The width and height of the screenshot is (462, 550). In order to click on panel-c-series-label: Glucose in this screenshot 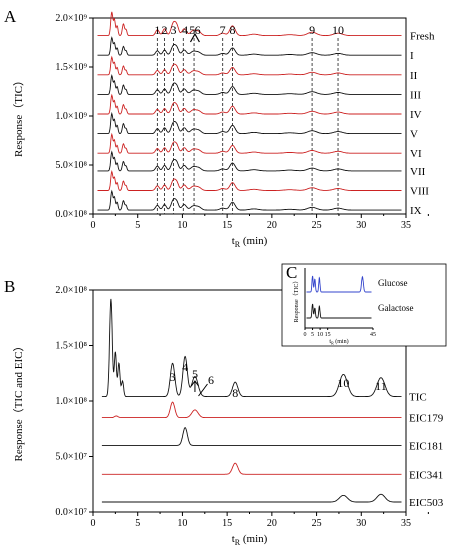, I will do `click(393, 283)`.